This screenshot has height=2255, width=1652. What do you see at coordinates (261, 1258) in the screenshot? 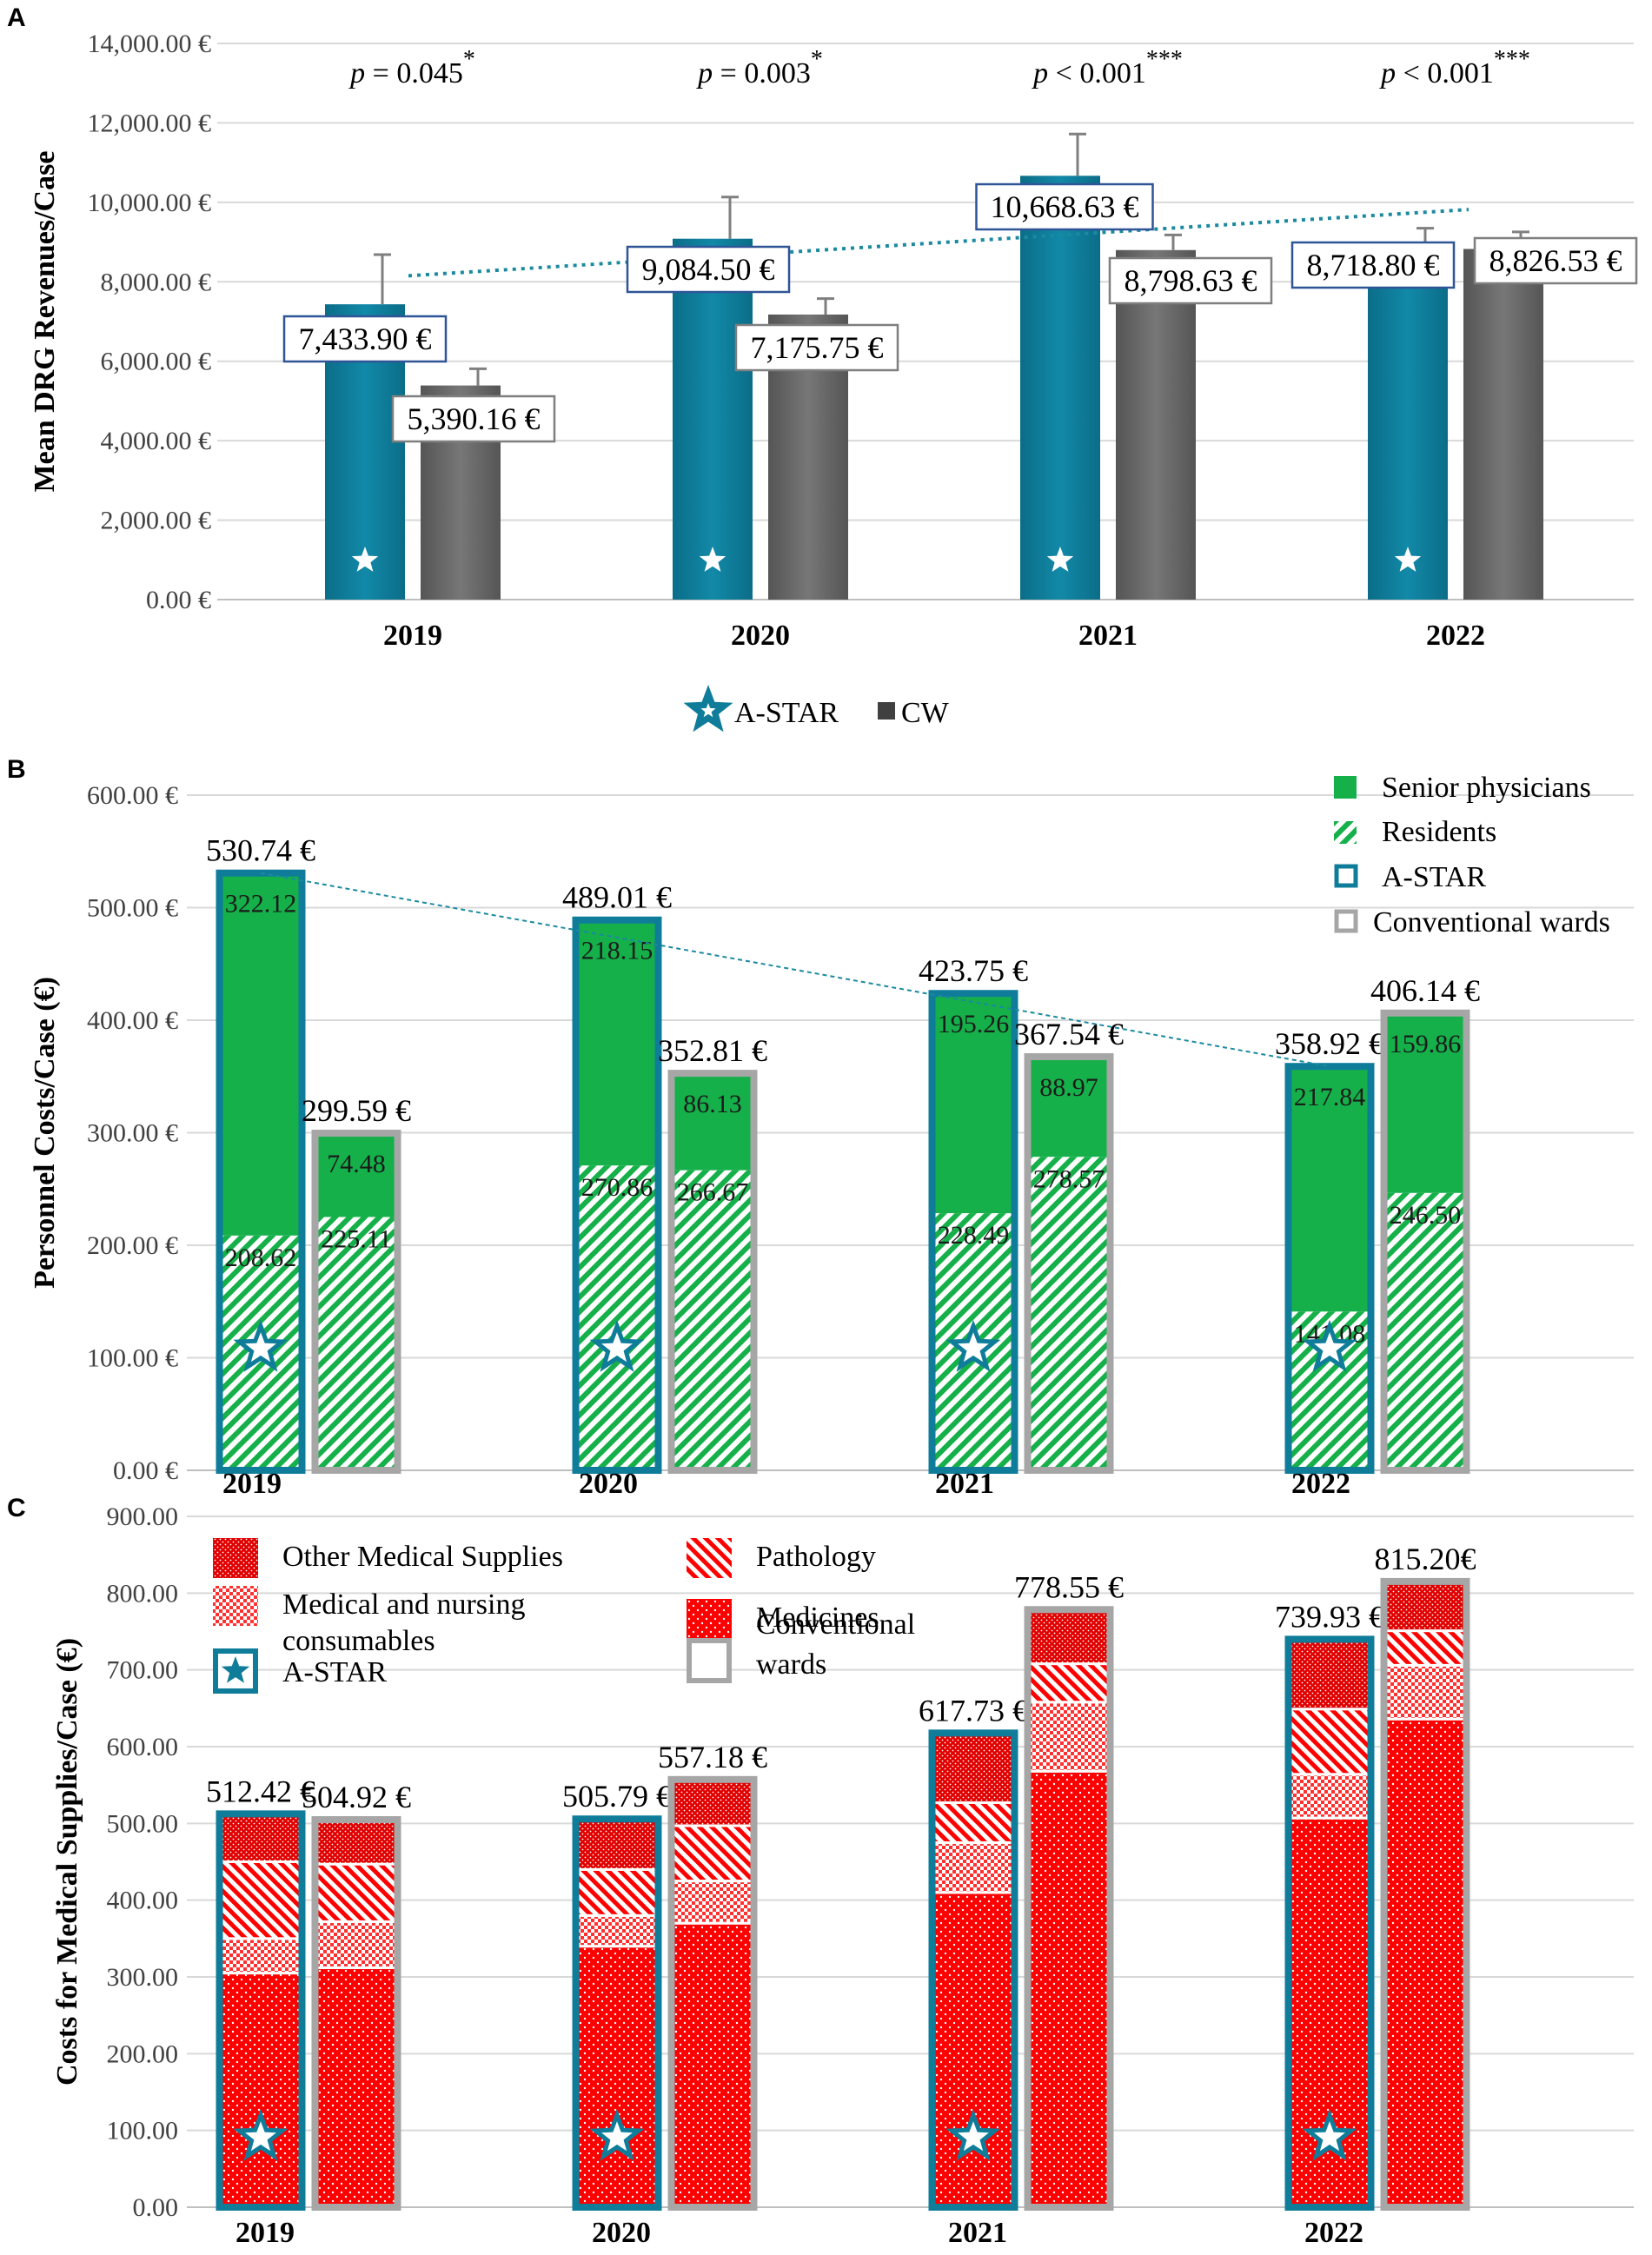
I see `residents-value-label: 208.62` at bounding box center [261, 1258].